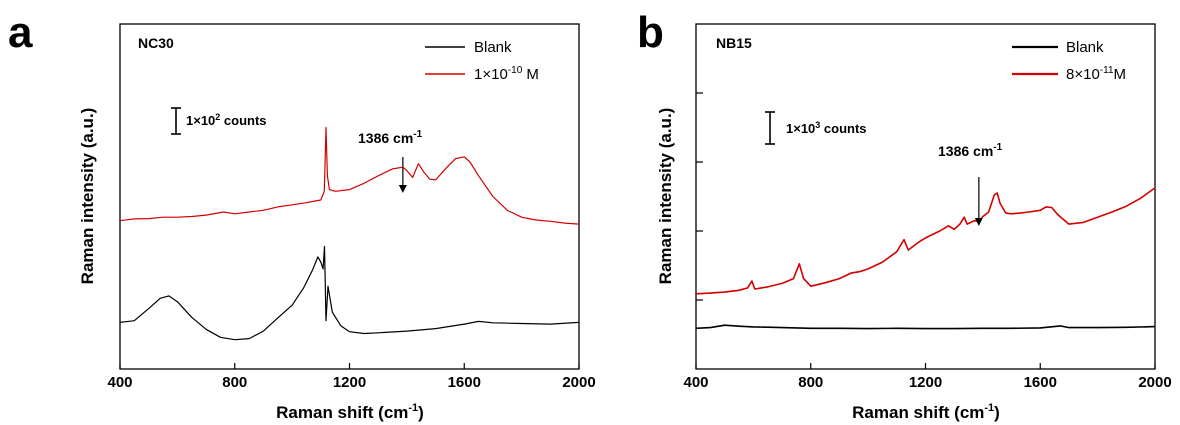 The height and width of the screenshot is (425, 1180). I want to click on series-line-a-blank, so click(349, 293).